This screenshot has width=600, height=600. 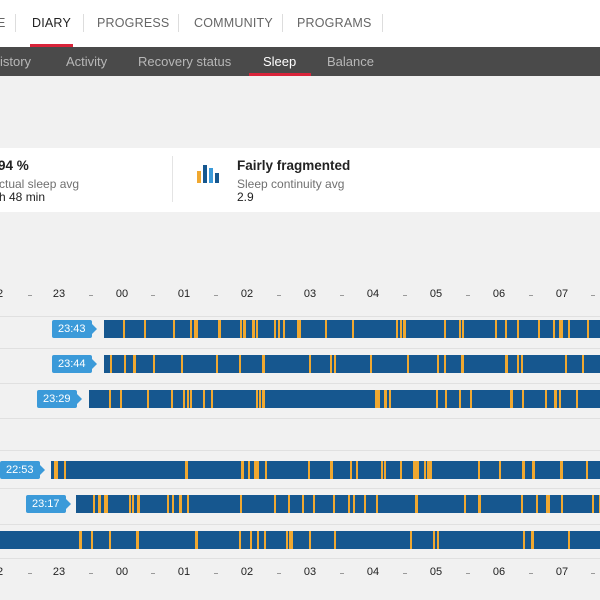 I want to click on tab-home: E, so click(x=3, y=23).